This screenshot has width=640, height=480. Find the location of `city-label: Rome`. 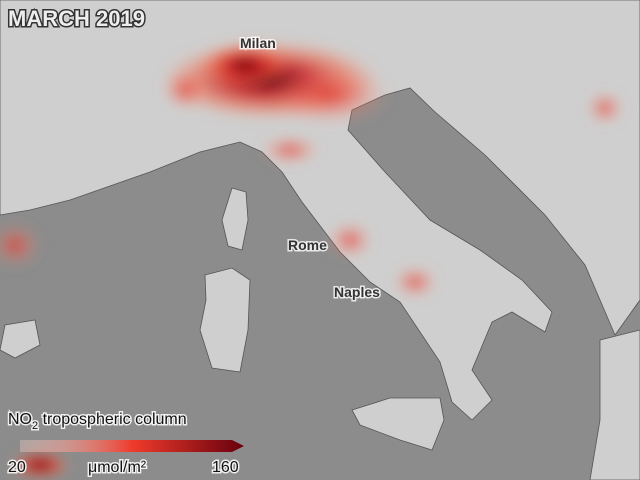

city-label: Rome is located at coordinates (307, 245).